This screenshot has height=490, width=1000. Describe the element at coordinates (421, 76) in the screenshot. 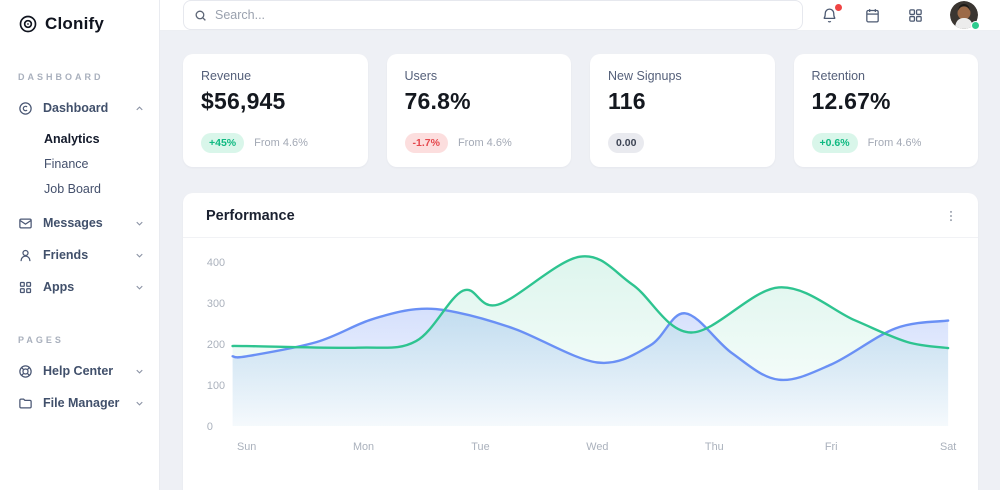

I see `stat-label: Users` at that location.